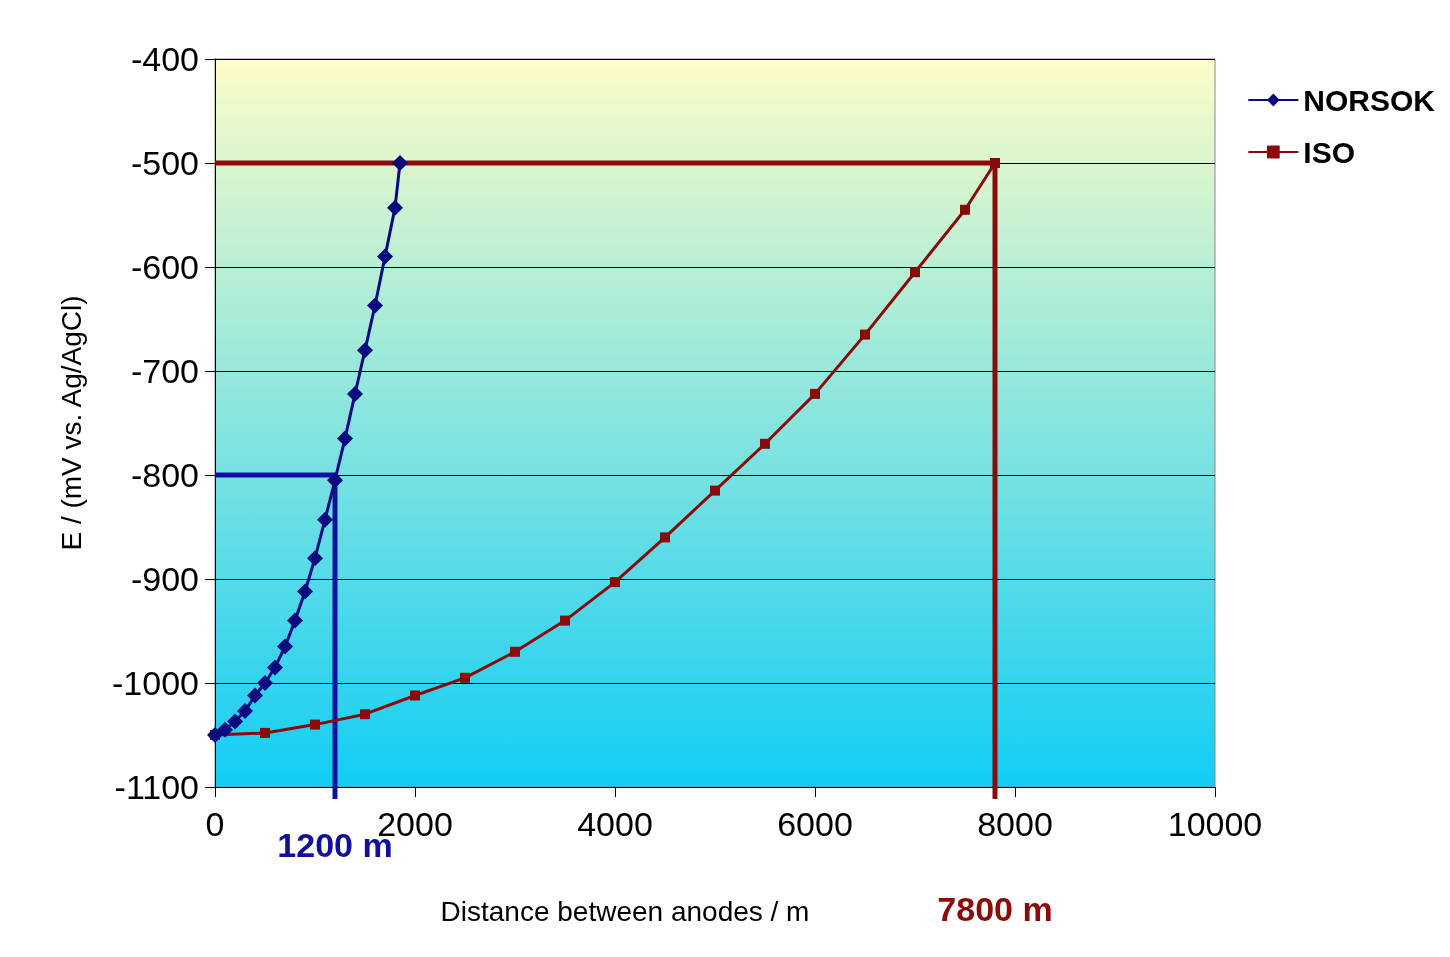  Describe the element at coordinates (1215, 824) in the screenshot. I see `x-tick-label: 10000` at that location.